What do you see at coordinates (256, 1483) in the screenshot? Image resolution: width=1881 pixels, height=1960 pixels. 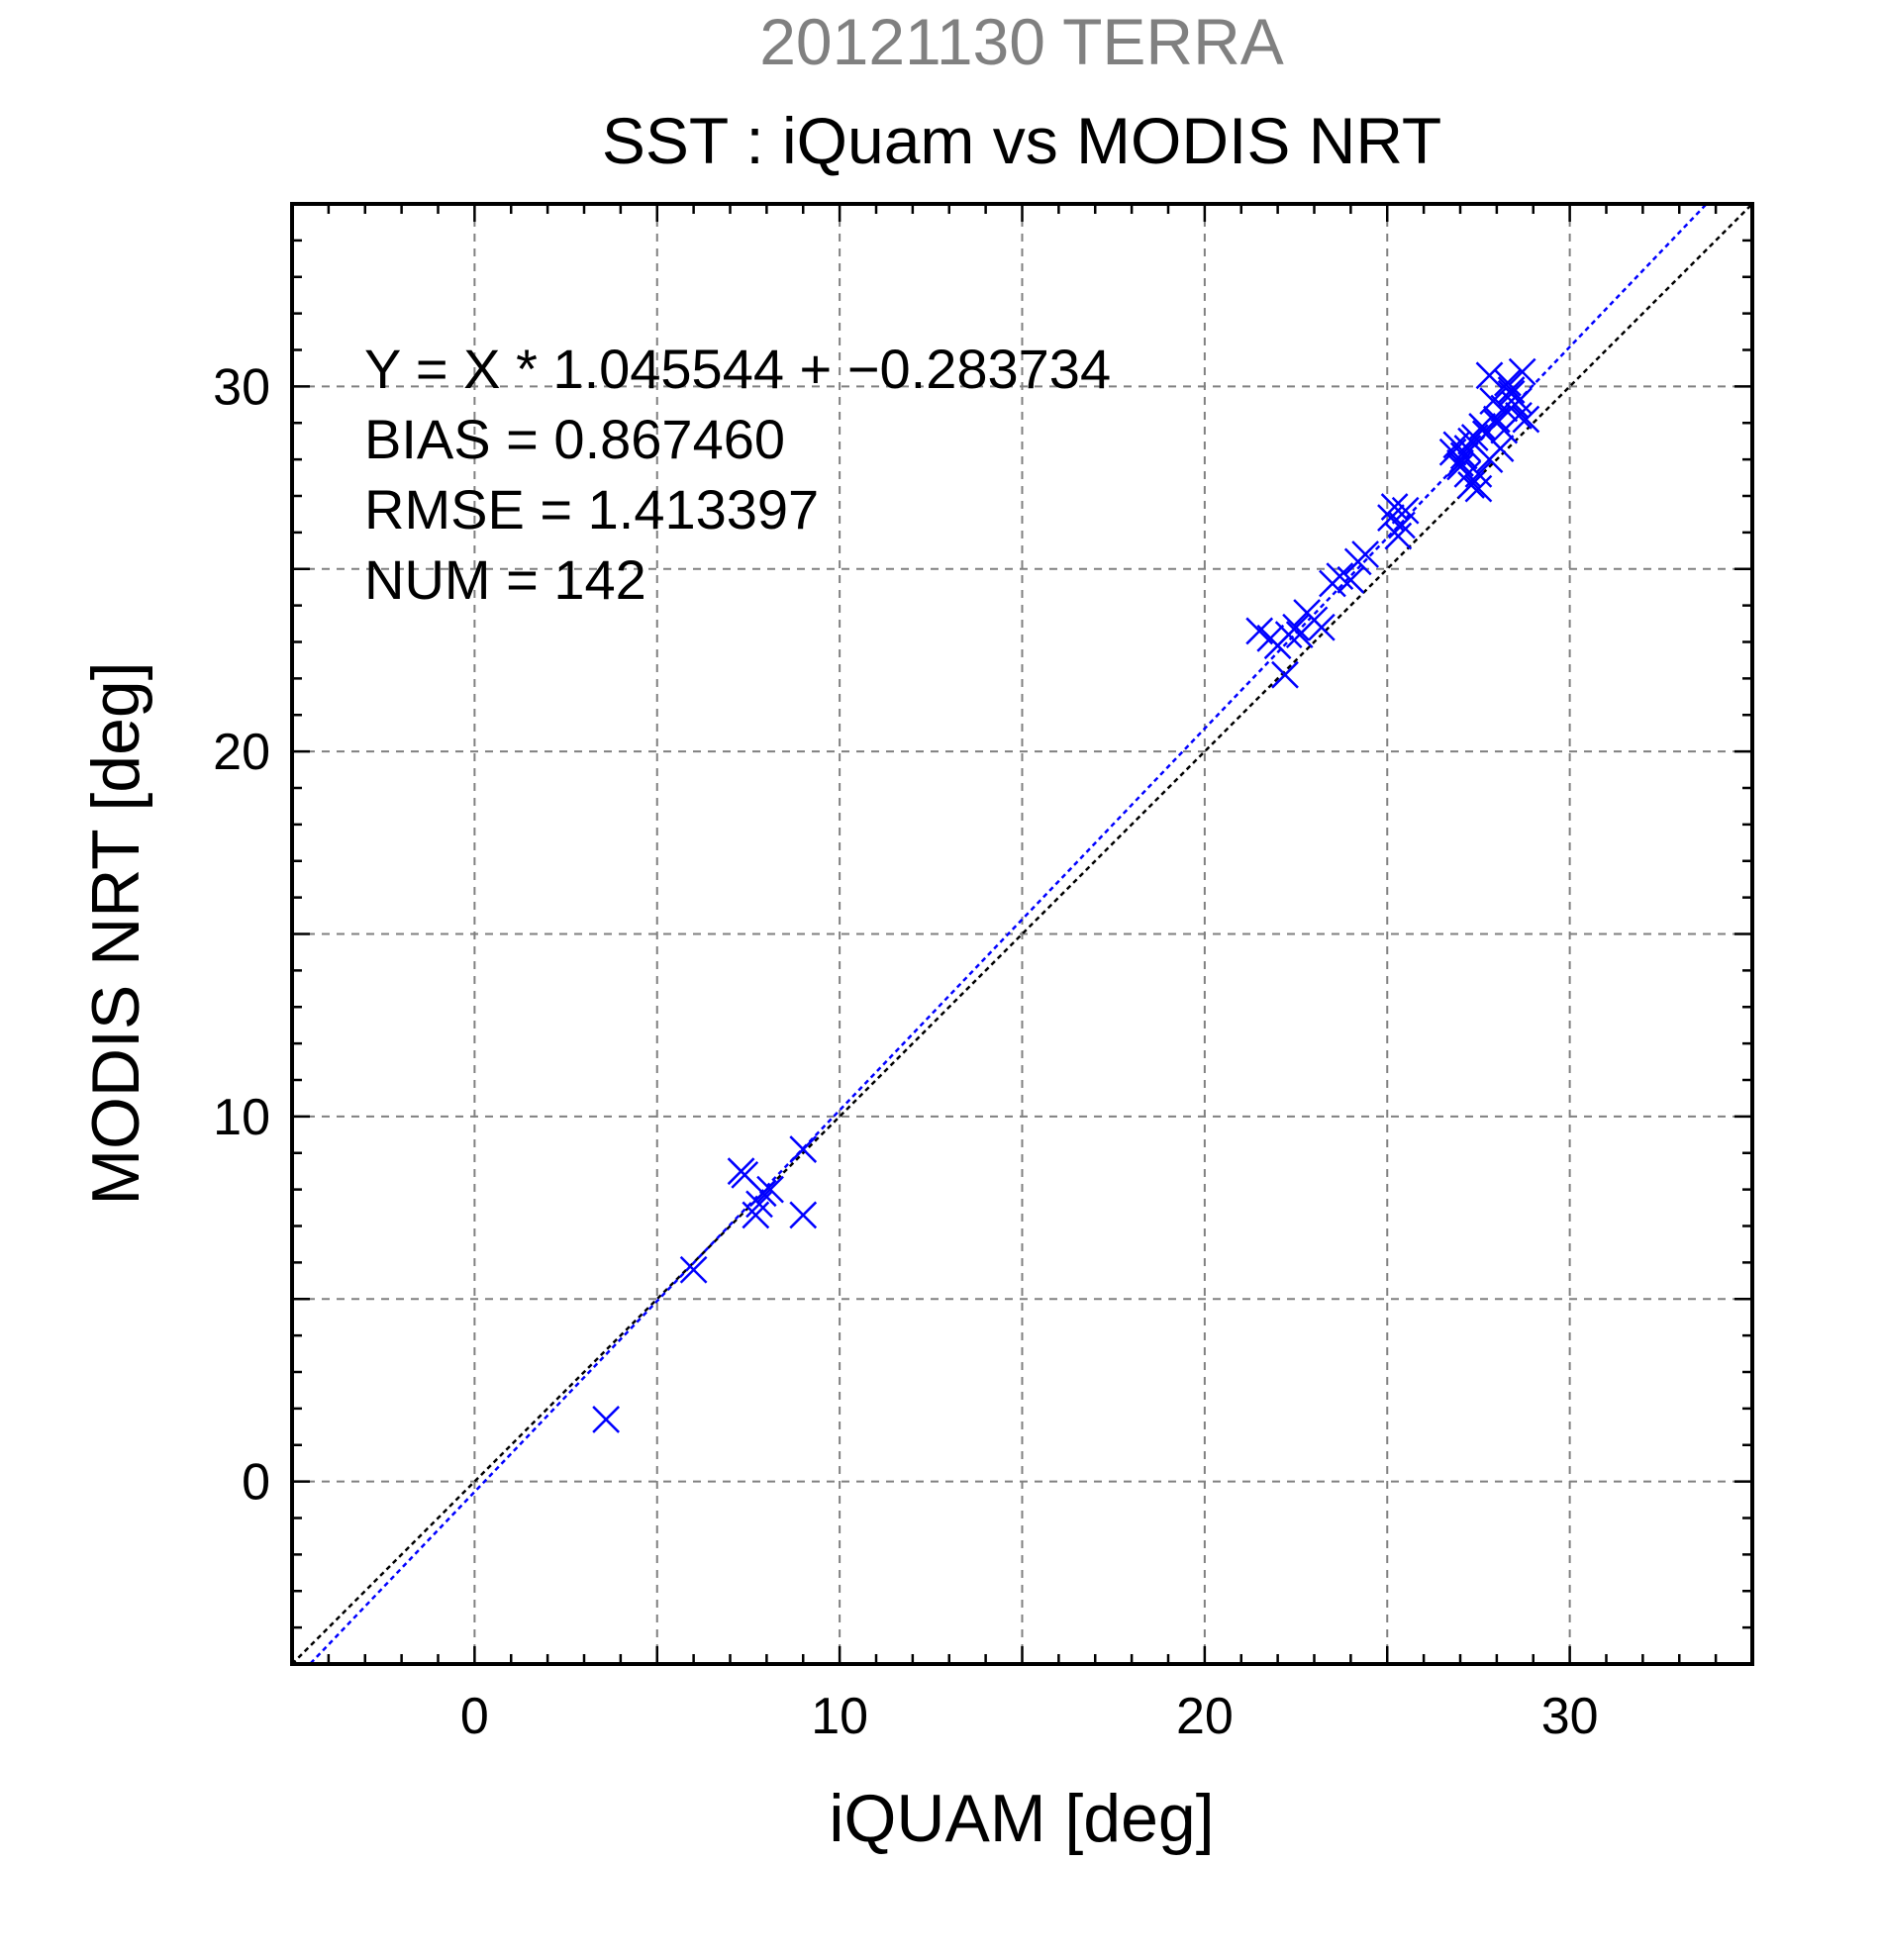 I see `y-tick-label: 0` at bounding box center [256, 1483].